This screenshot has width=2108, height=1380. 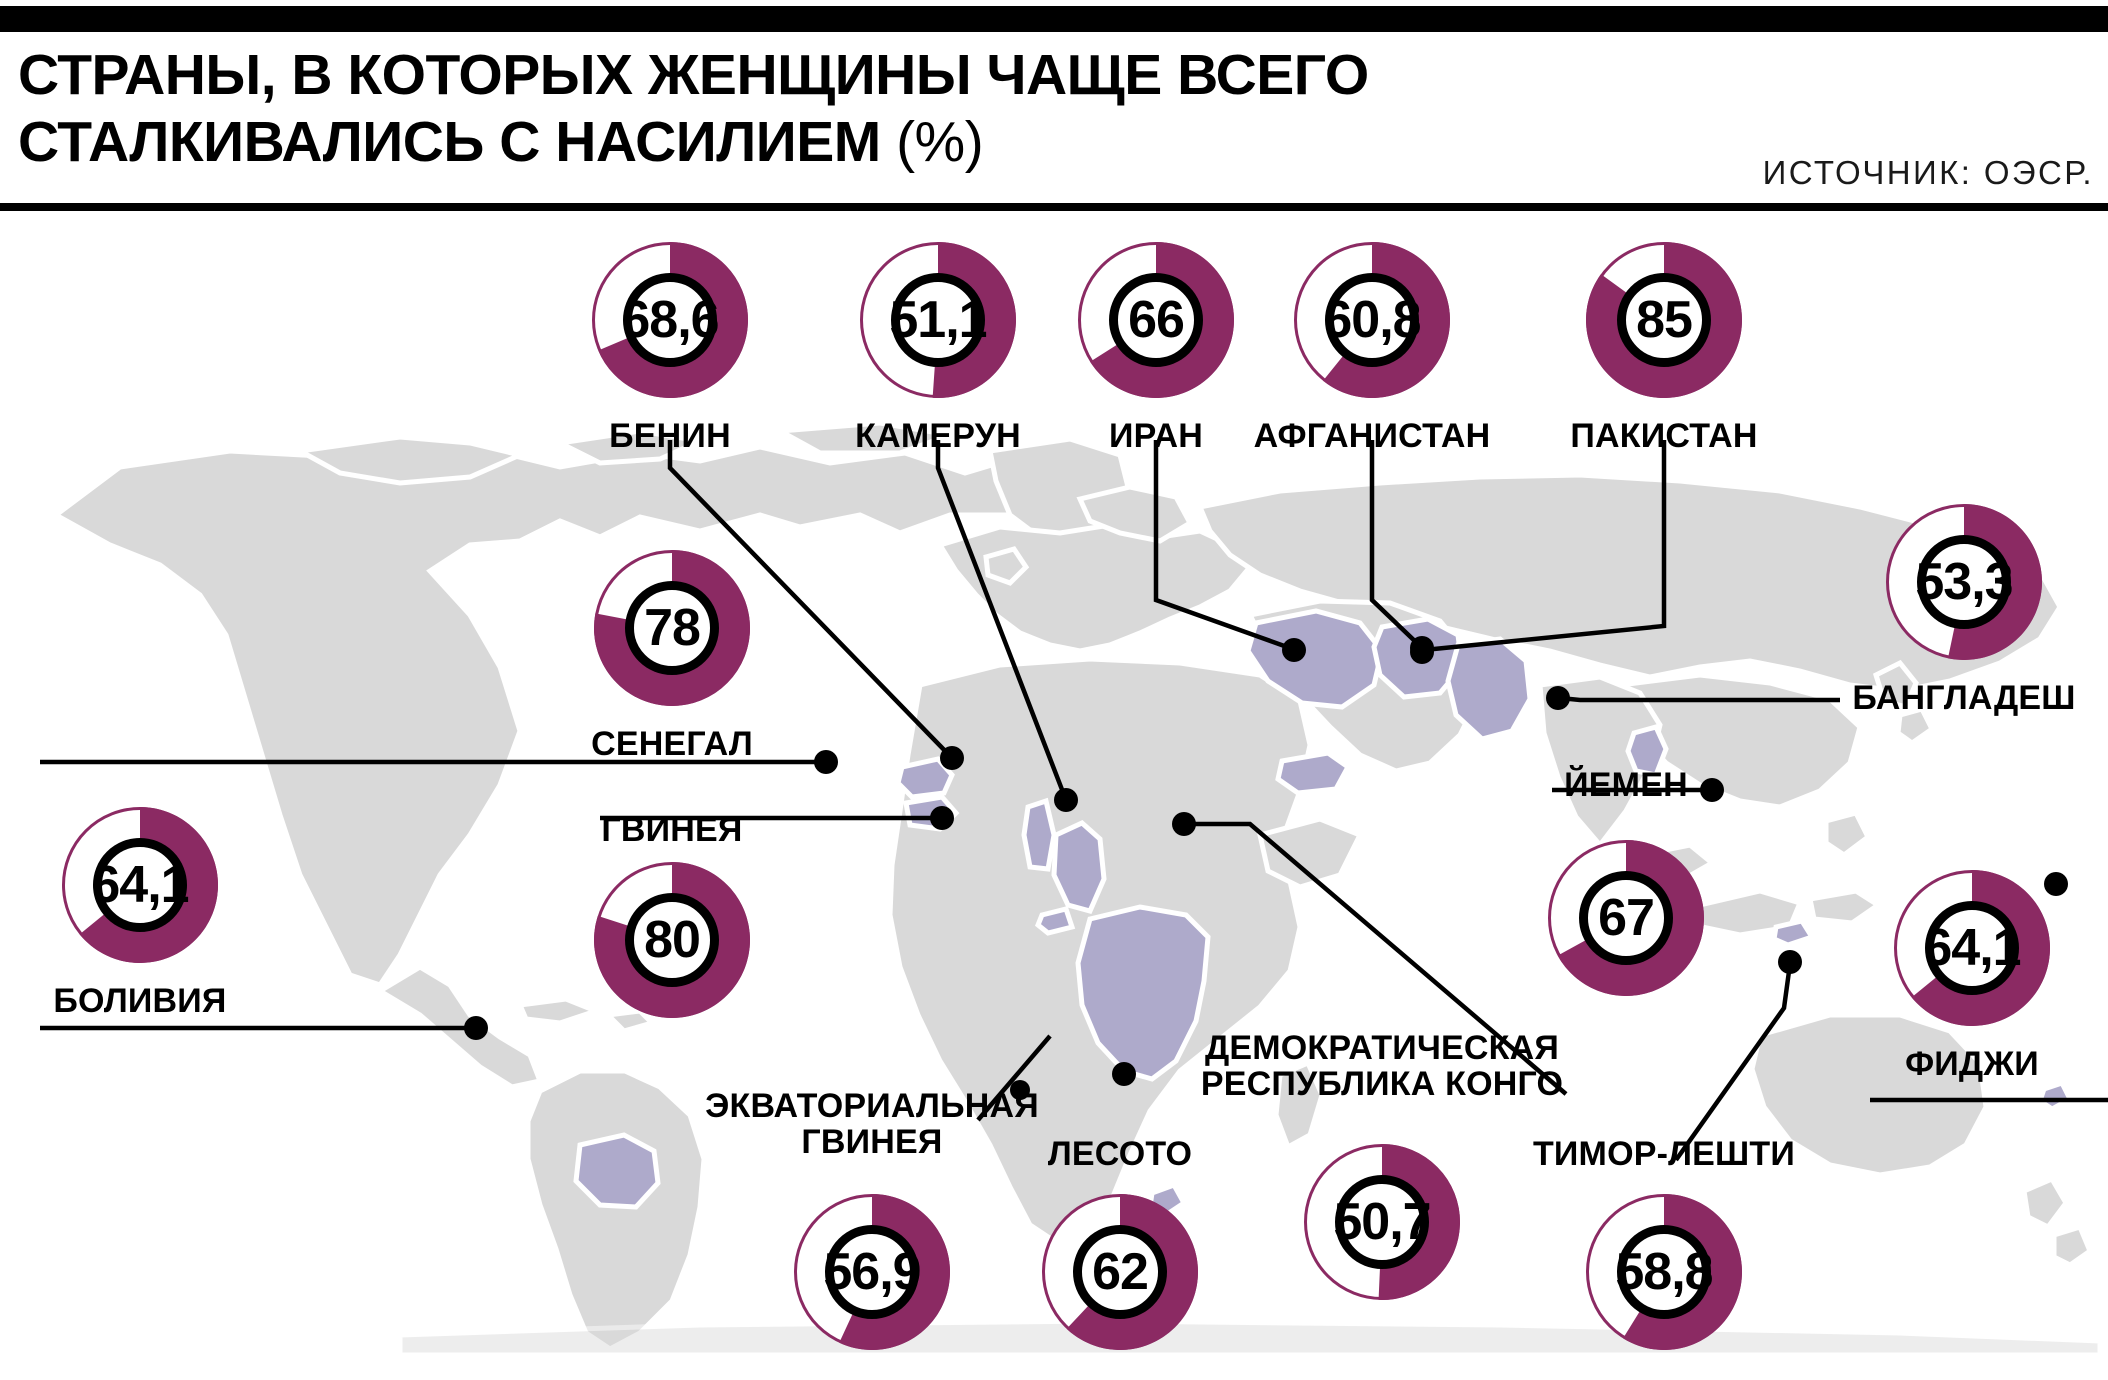 I want to click on value-label-timor: 58,8, so click(x=1664, y=1272).